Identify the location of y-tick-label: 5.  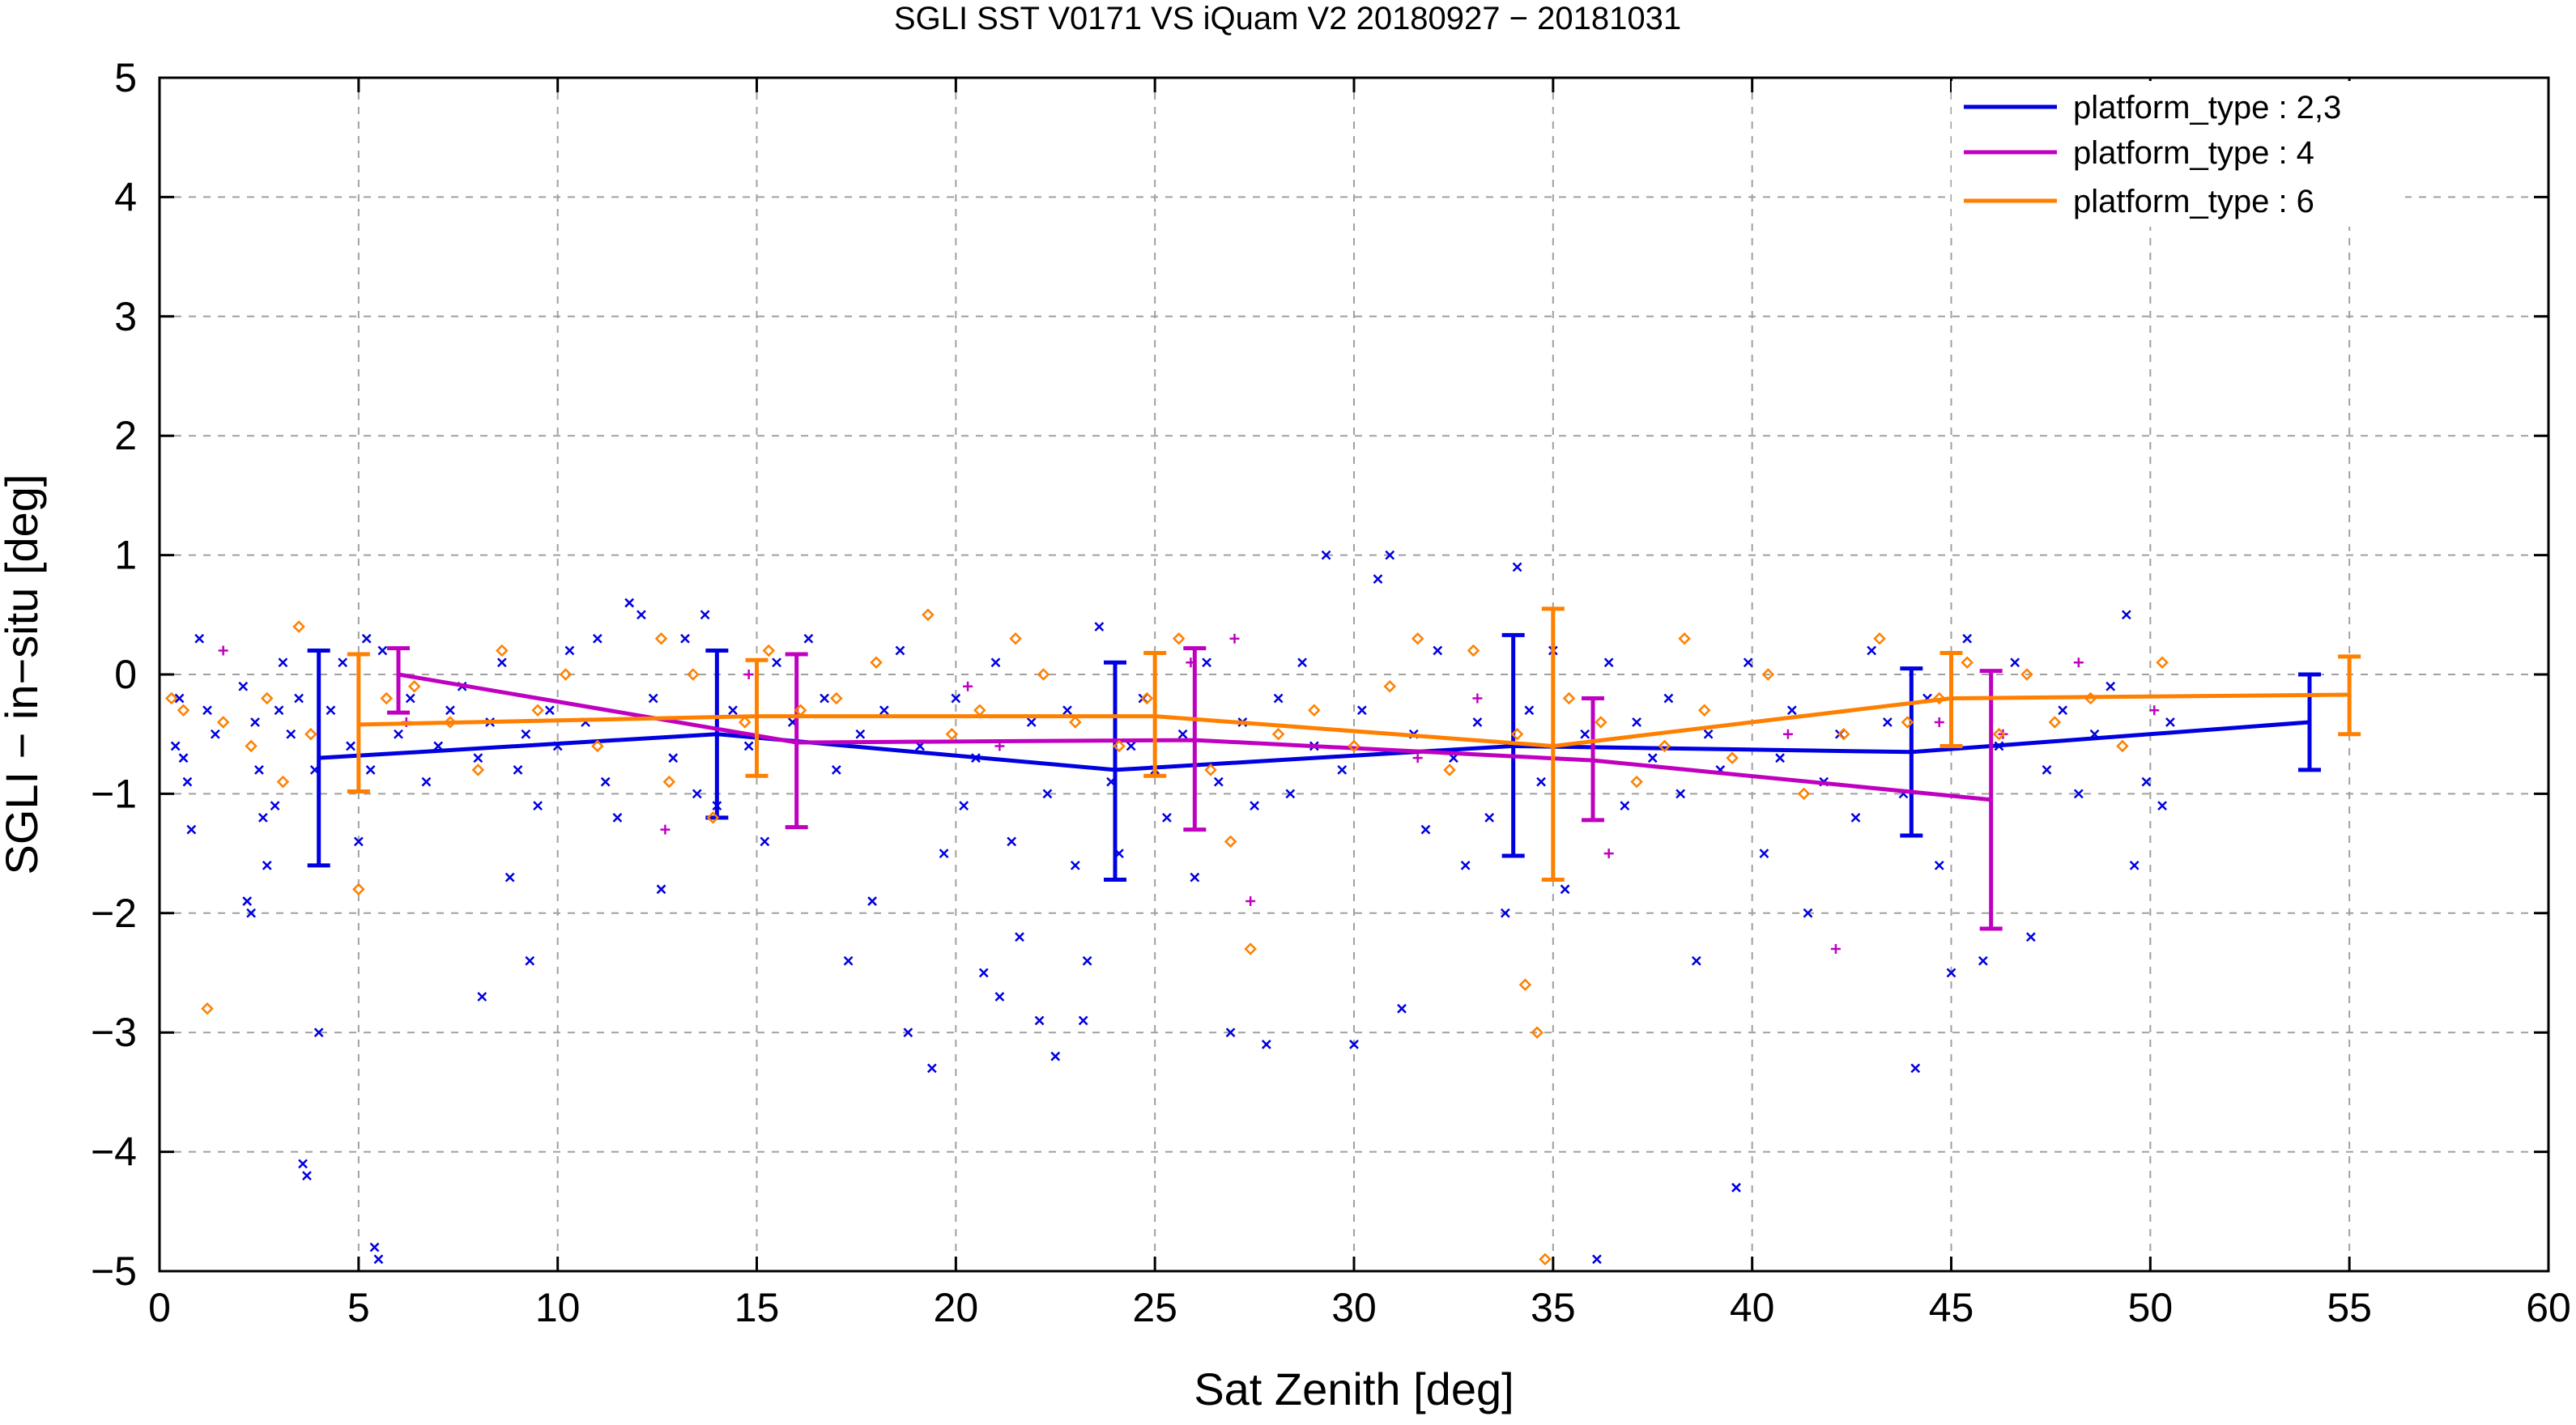
(125, 78).